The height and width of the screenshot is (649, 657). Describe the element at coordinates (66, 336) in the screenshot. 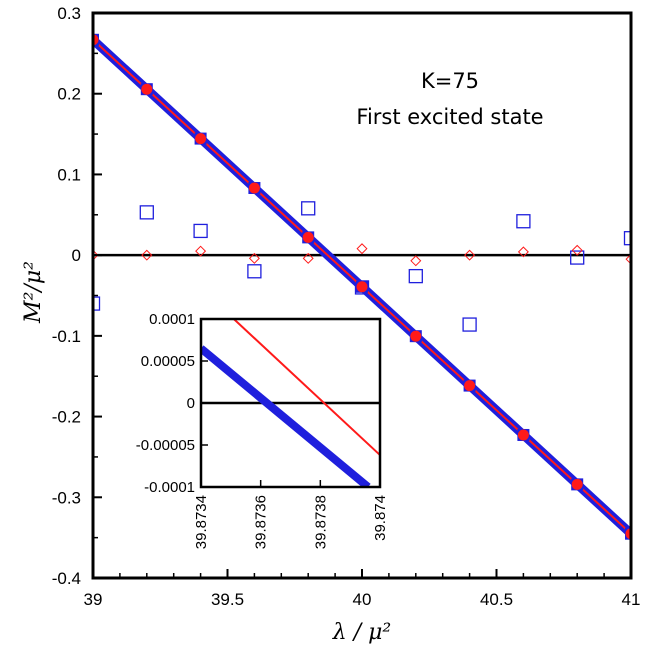

I see `y-tick-label: -0.1` at that location.